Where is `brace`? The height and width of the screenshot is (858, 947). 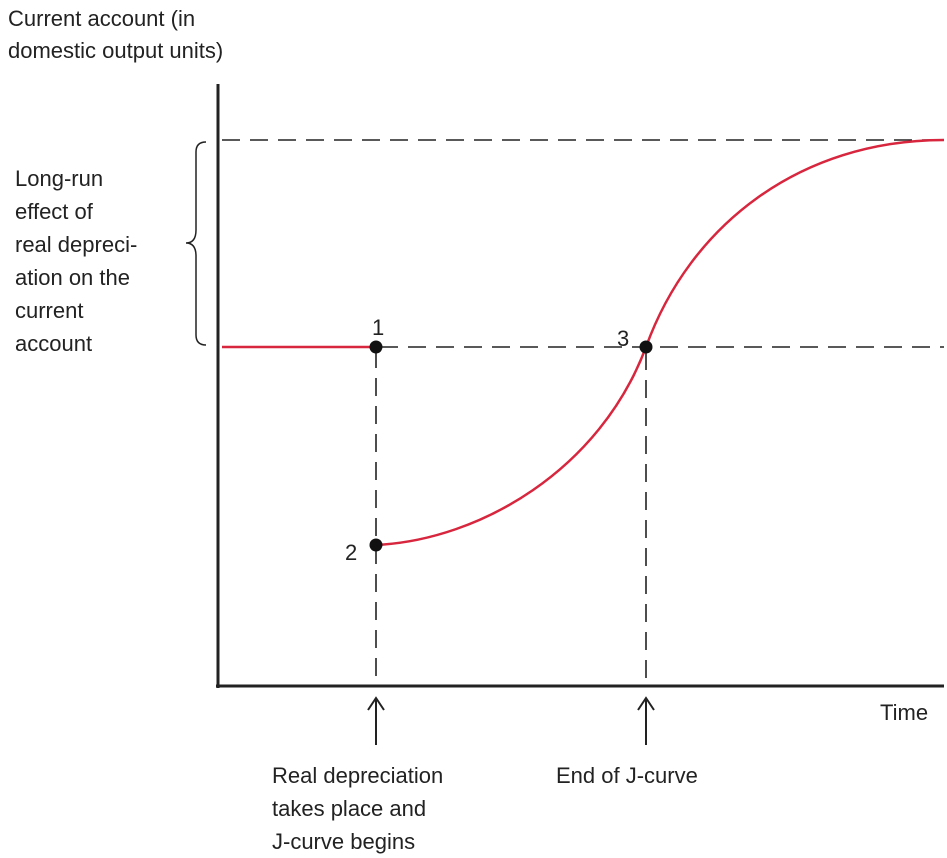
brace is located at coordinates (196, 243).